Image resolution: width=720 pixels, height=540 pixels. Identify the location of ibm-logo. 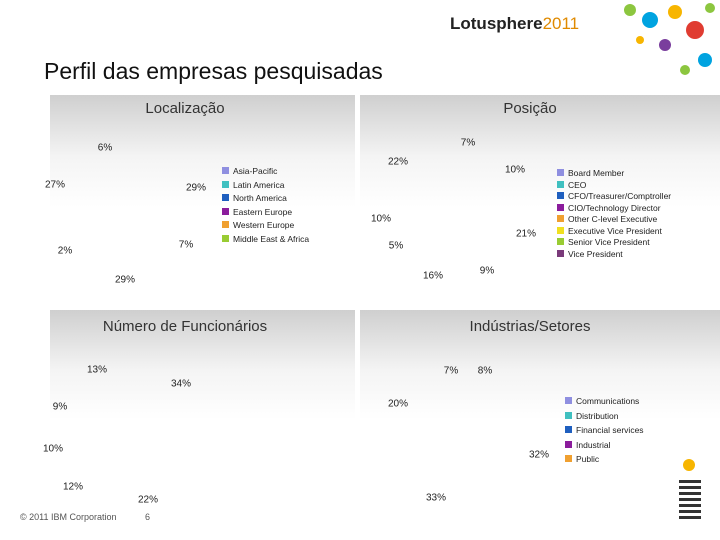
(690, 489).